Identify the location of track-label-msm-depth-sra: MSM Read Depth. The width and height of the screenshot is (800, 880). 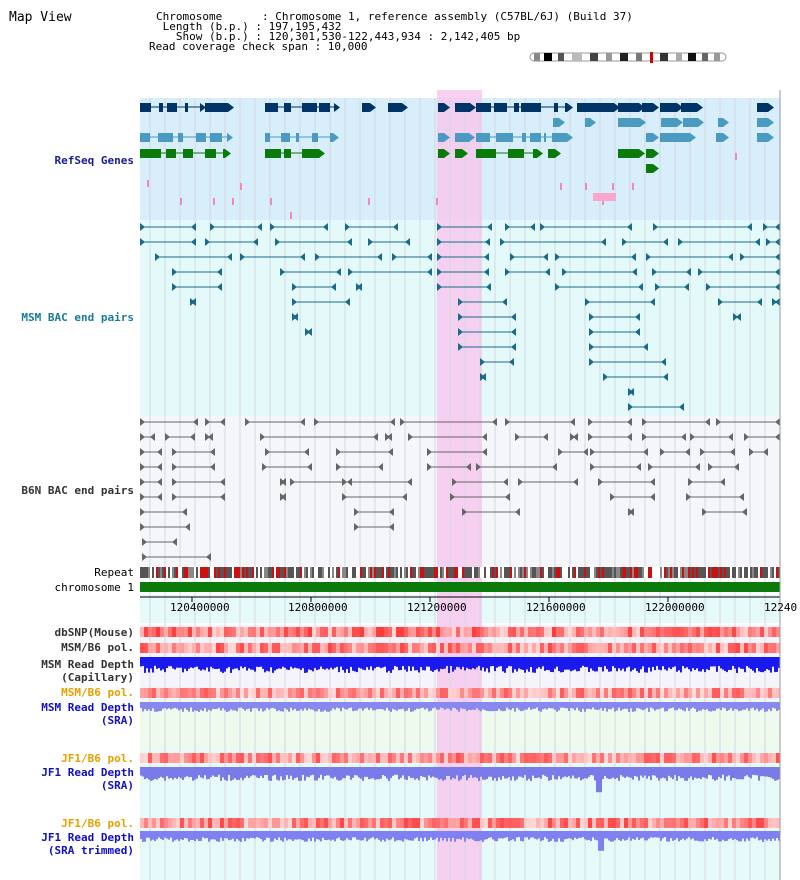
(87, 707).